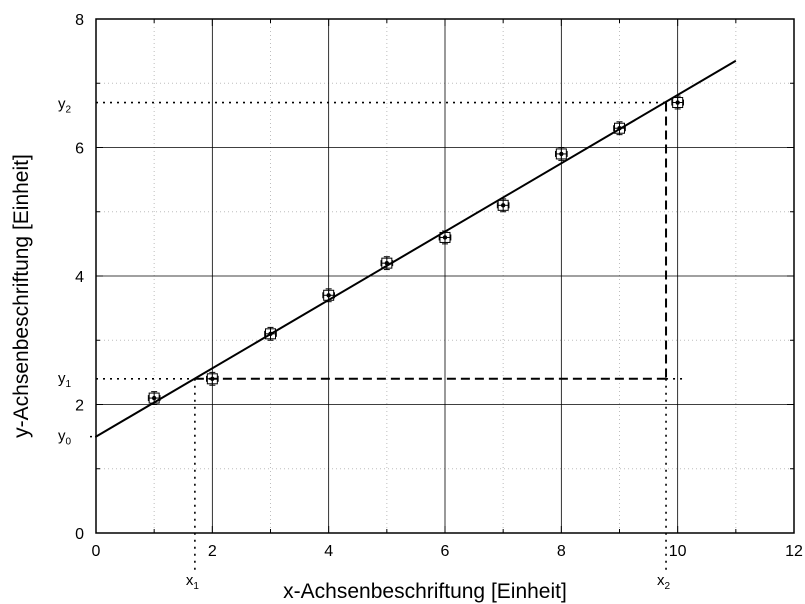 This screenshot has width=805, height=604. What do you see at coordinates (678, 551) in the screenshot?
I see `x-tick-label: 10` at bounding box center [678, 551].